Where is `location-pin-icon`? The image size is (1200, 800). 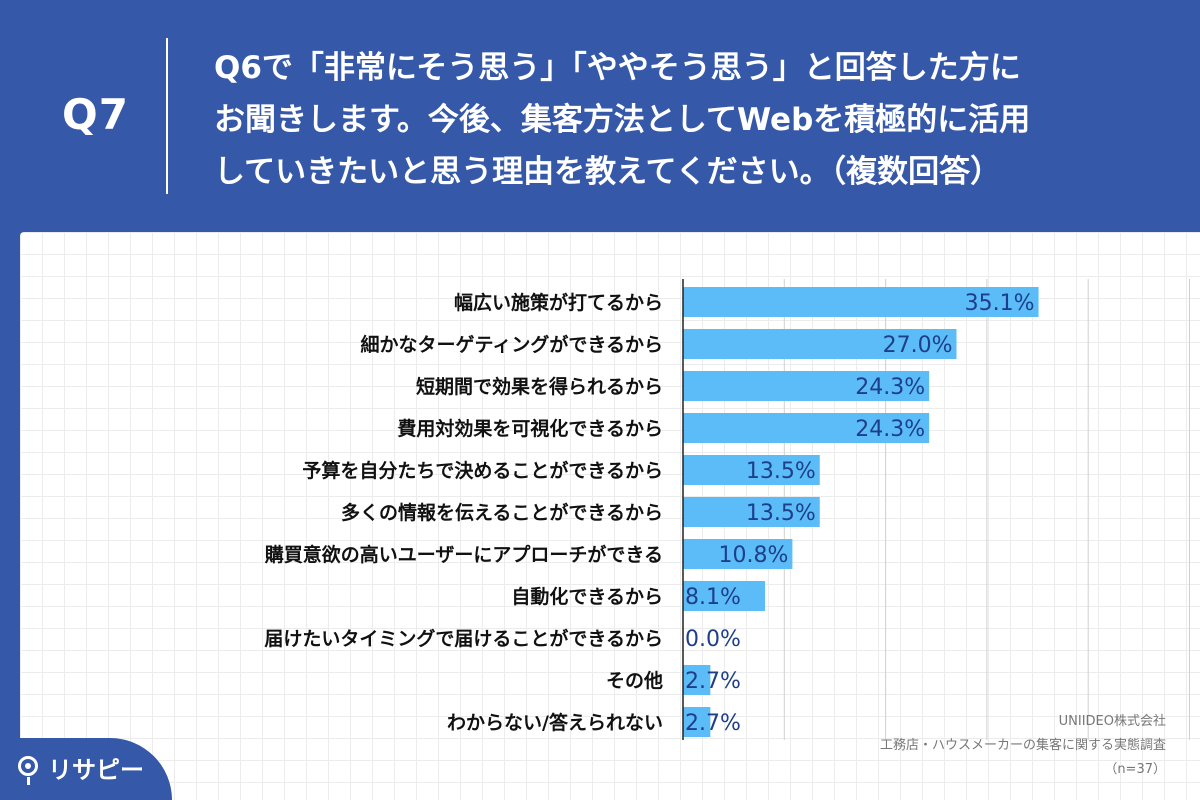 location-pin-icon is located at coordinates (28, 770).